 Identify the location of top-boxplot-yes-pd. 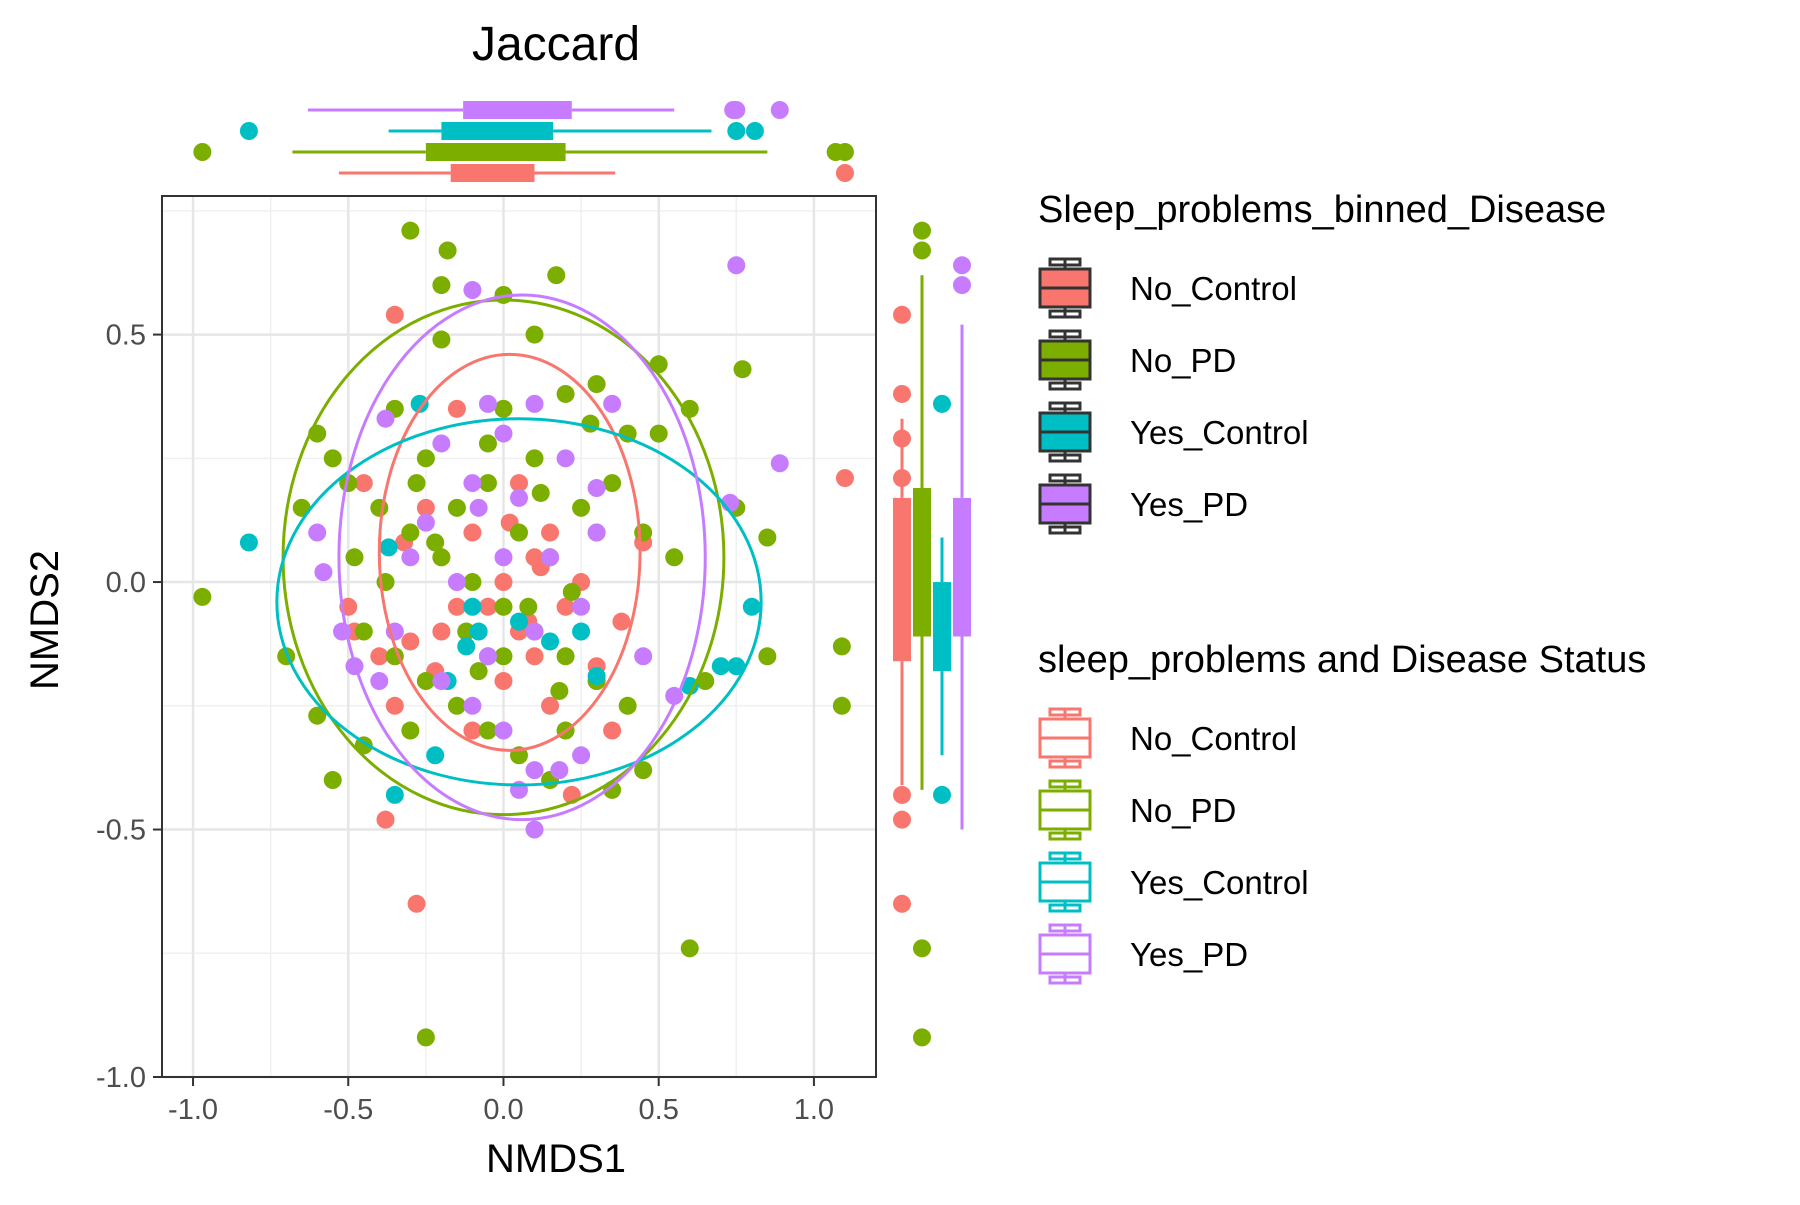
(548, 110).